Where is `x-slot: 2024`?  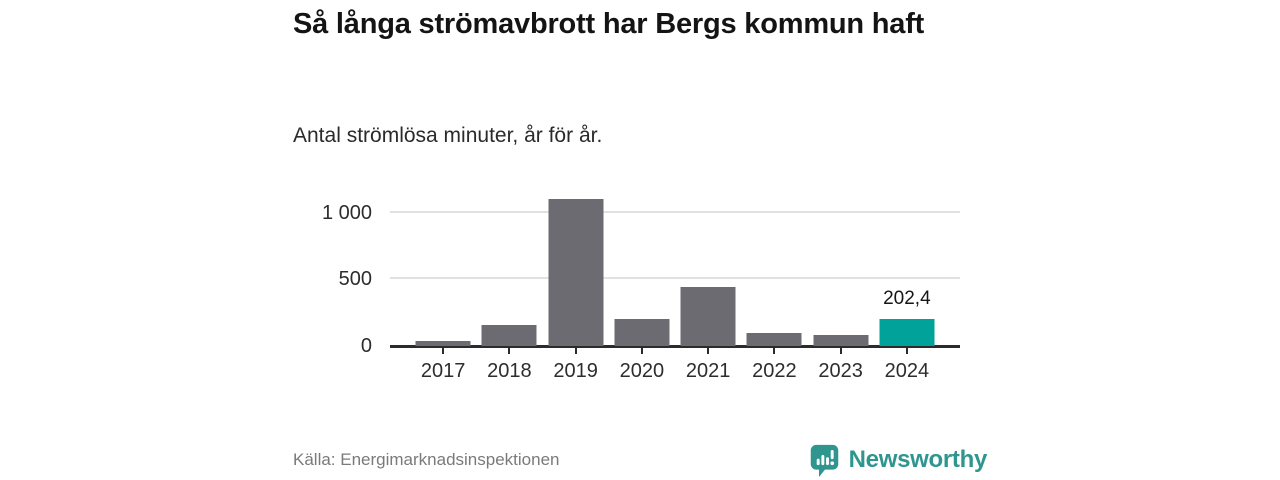 x-slot: 2024 is located at coordinates (907, 364).